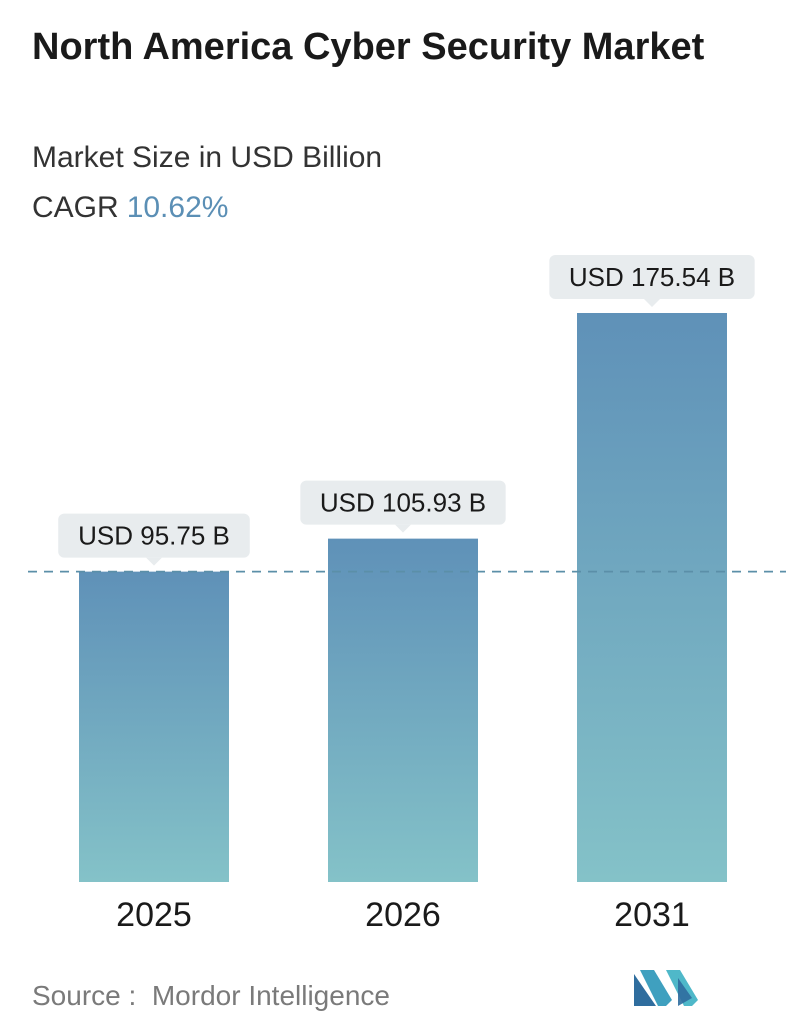 The image size is (796, 1034). What do you see at coordinates (154, 726) in the screenshot?
I see `bar-2025` at bounding box center [154, 726].